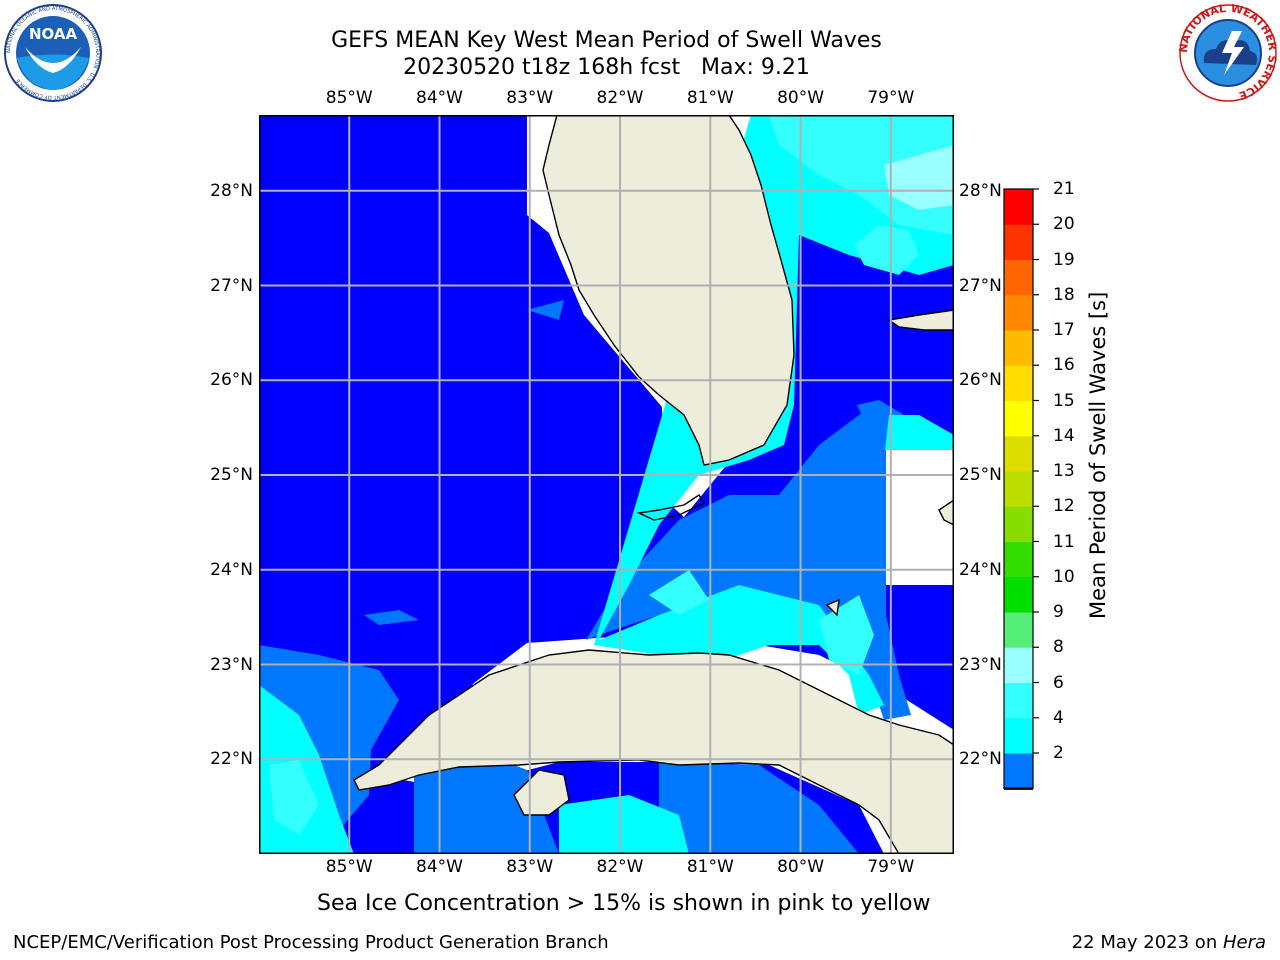 The image size is (1280, 960). I want to click on footer-host: Hera, so click(1244, 942).